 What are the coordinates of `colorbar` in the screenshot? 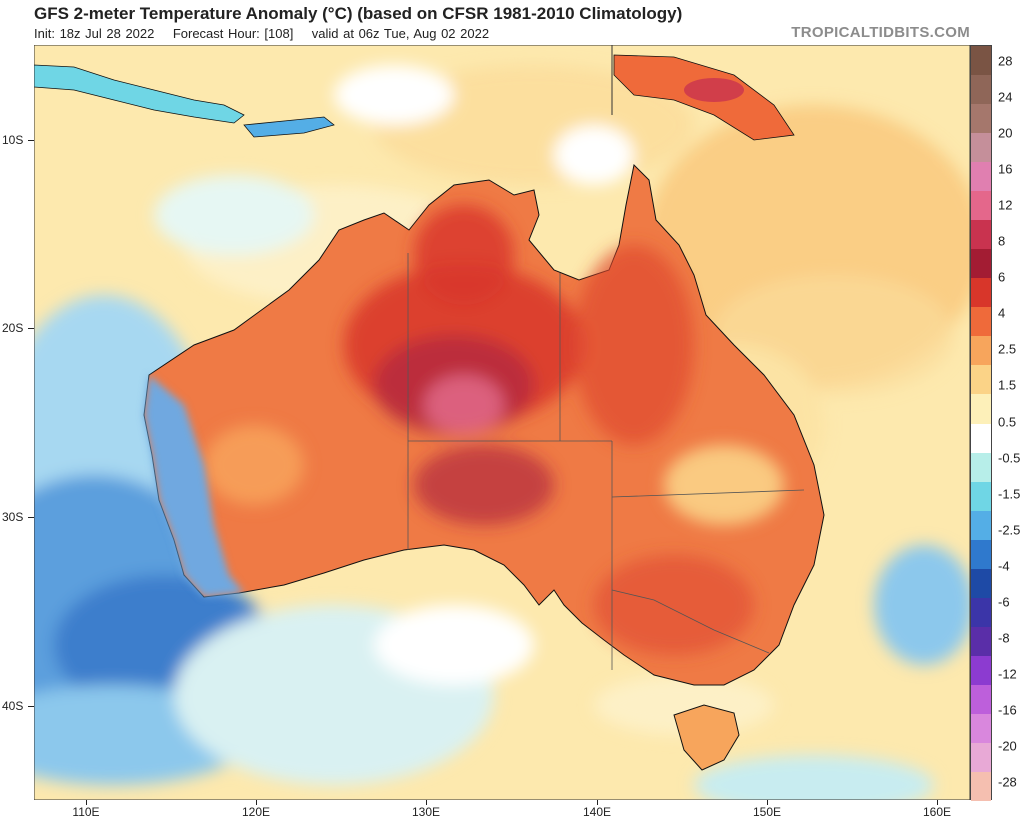 It's located at (981, 423).